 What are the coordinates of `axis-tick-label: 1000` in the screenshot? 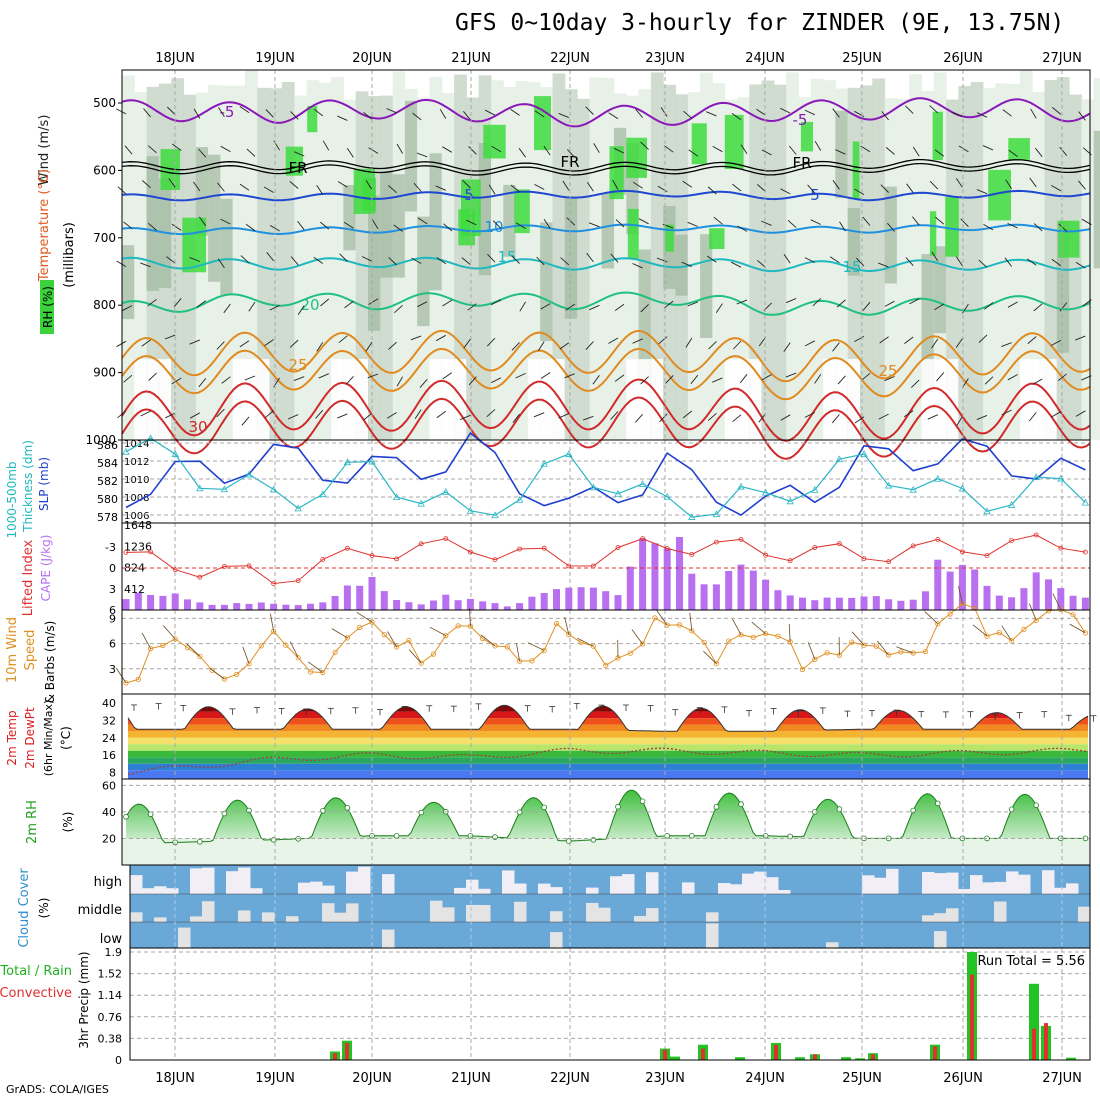 It's located at (100, 440).